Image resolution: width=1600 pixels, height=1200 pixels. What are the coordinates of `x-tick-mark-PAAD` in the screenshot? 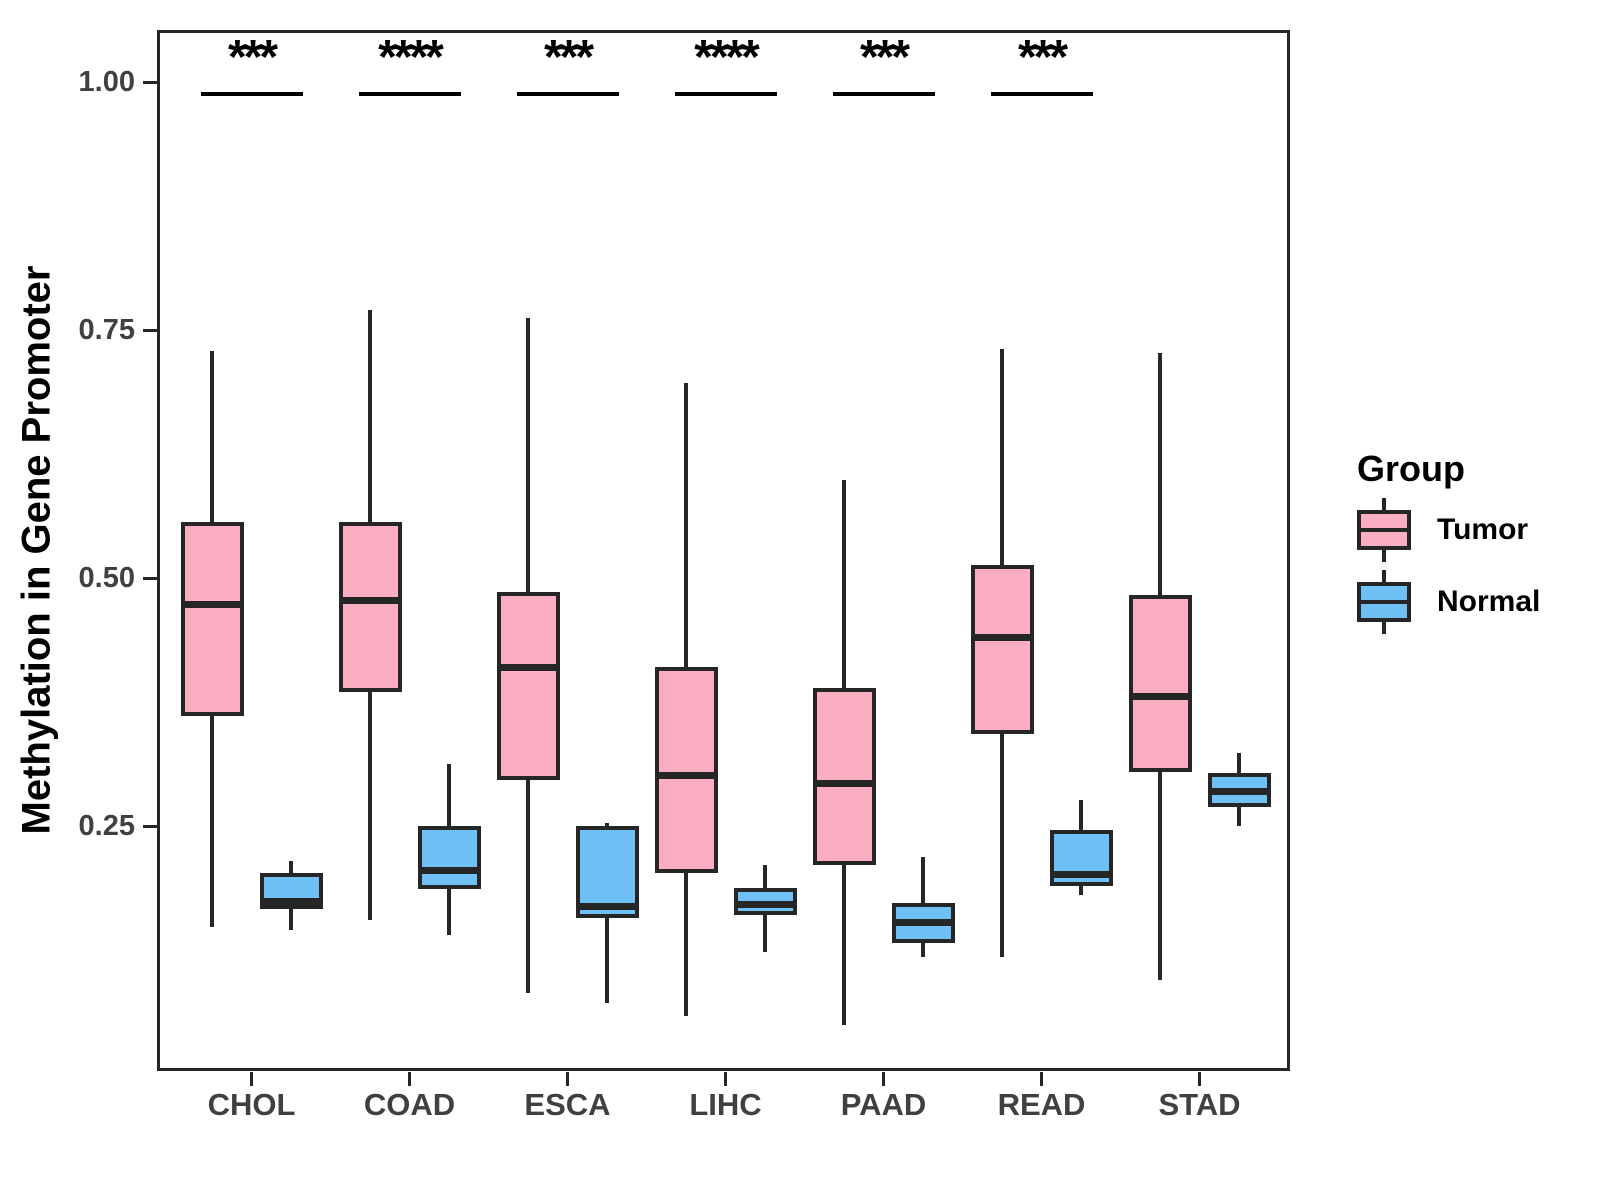 It's located at (883, 1079).